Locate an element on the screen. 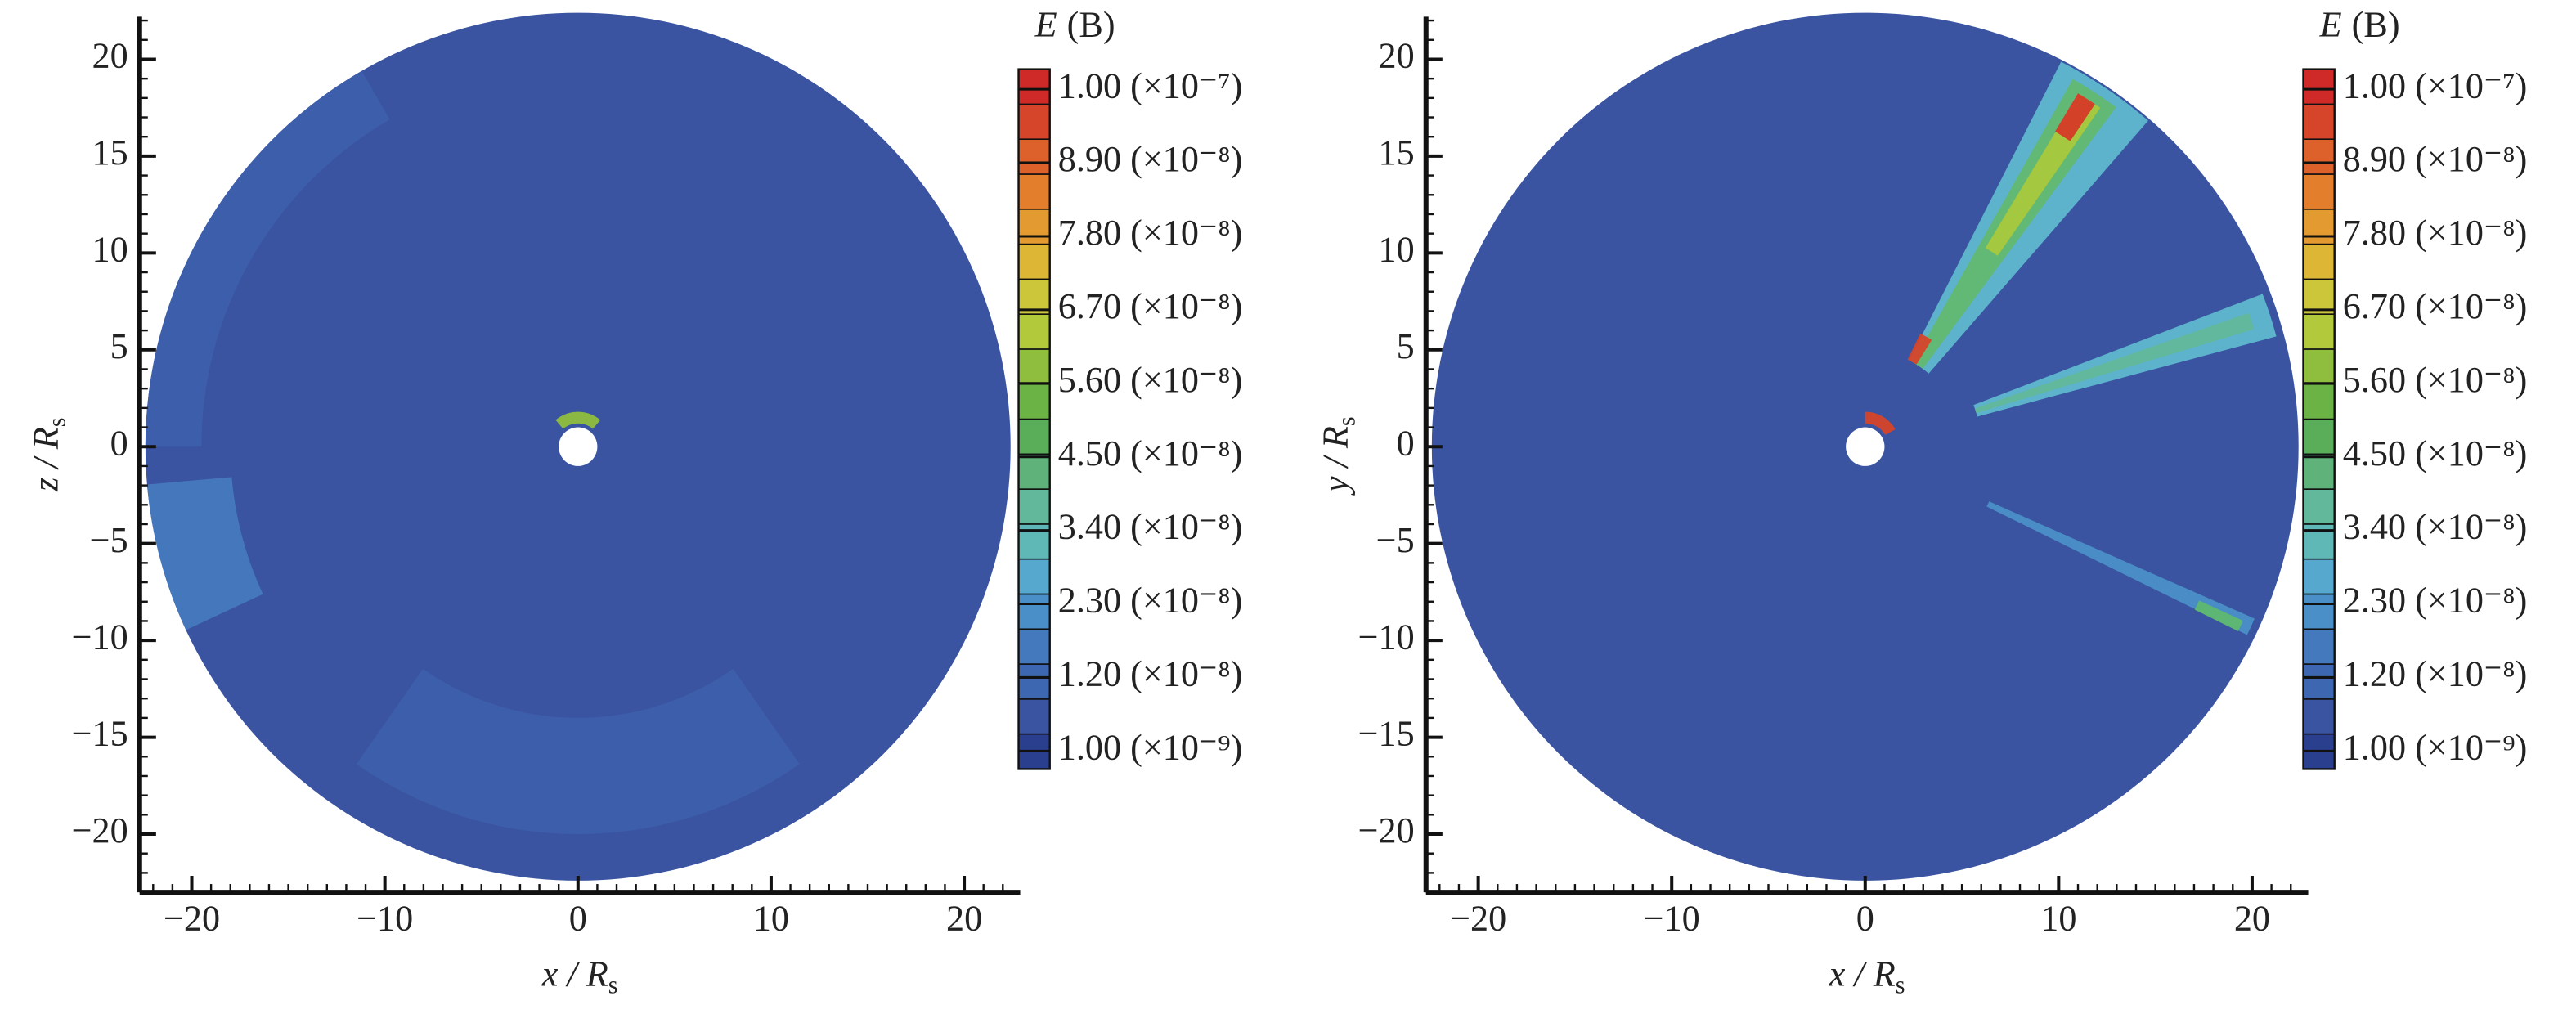 The height and width of the screenshot is (1014, 2576). y-tick-label: 15 is located at coordinates (1397, 152).